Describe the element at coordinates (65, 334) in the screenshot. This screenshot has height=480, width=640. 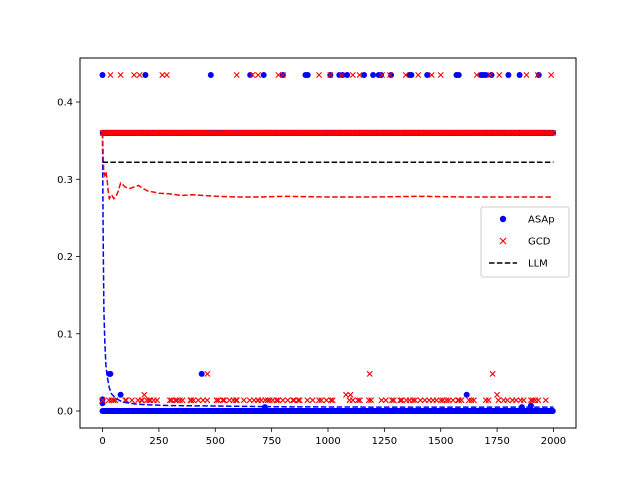
I see `y-tick-label: 0.1` at that location.